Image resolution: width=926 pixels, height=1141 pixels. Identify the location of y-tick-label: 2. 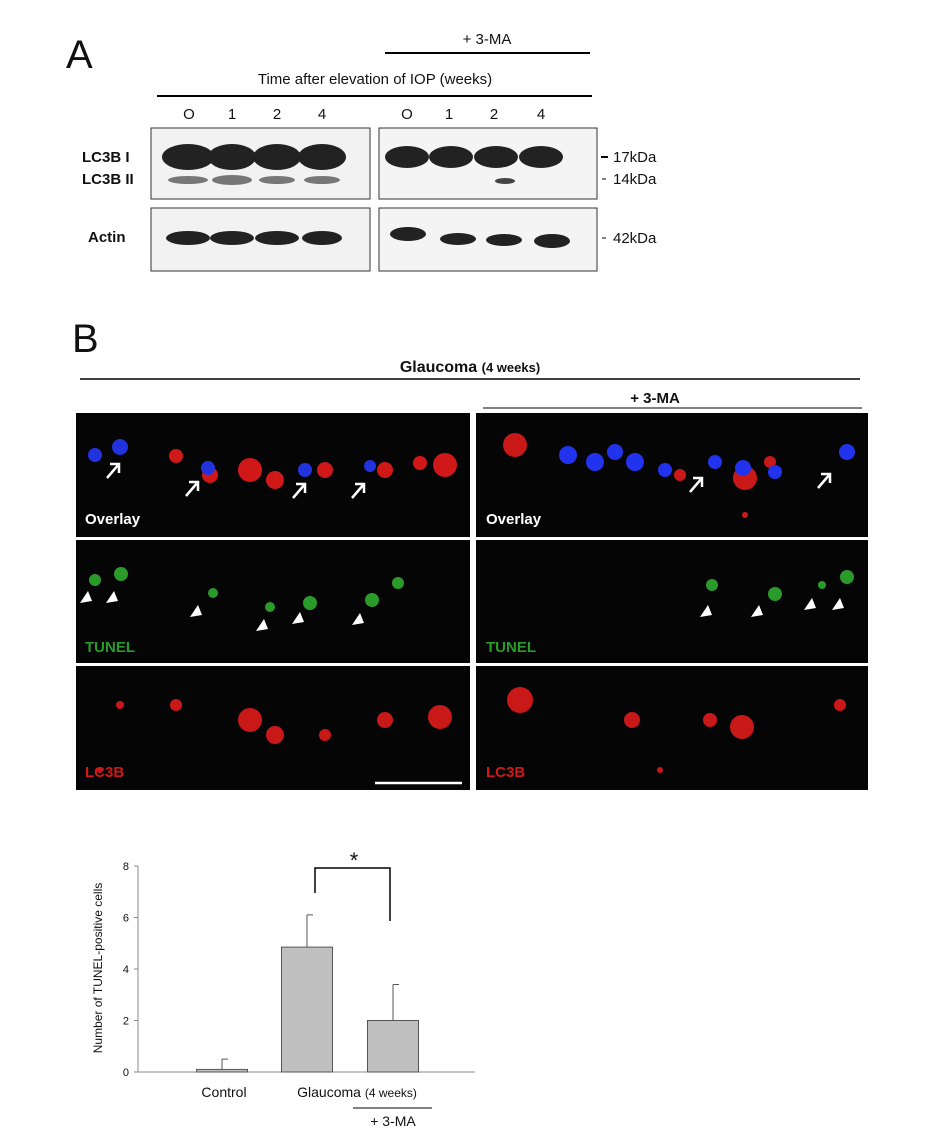
(126, 1022).